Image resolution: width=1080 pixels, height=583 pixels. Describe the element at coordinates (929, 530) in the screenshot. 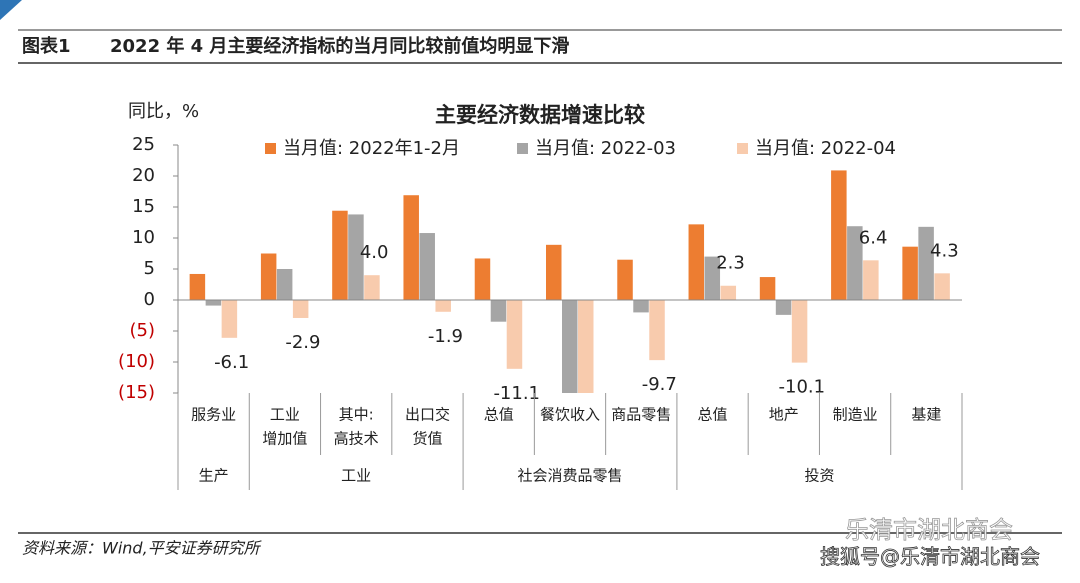

I see `watermark: 乐清市湖北商会` at that location.